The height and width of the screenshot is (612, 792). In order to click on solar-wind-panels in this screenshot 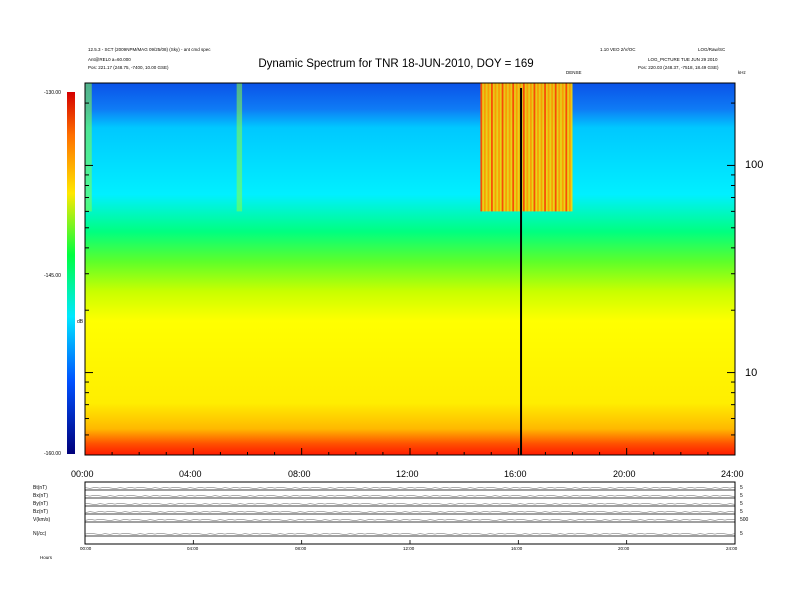, I will do `click(410, 513)`.